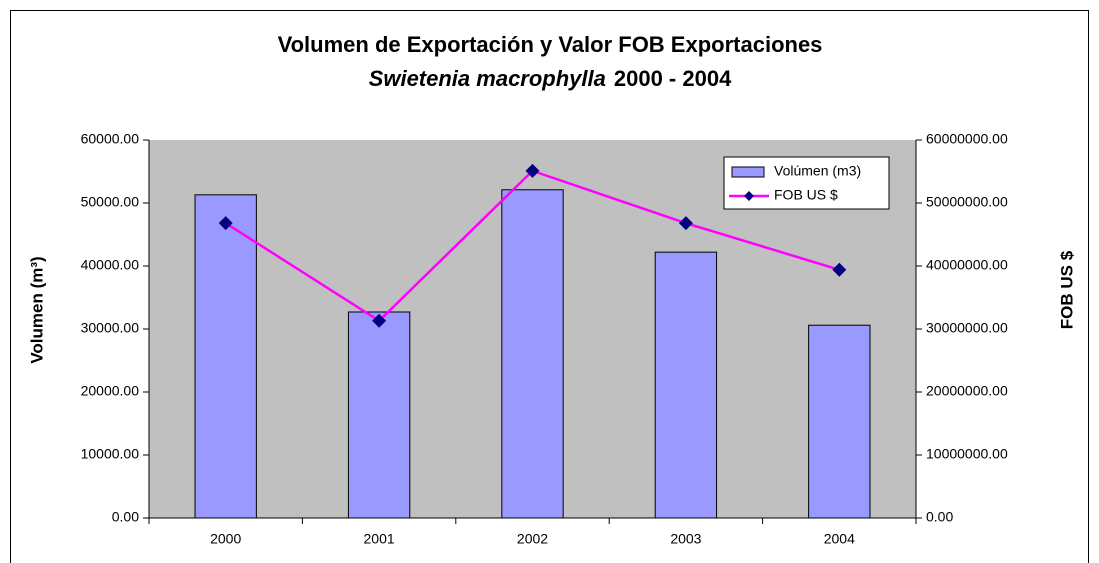  Describe the element at coordinates (967, 328) in the screenshot. I see `y2-tick-label: 30000000.00` at that location.